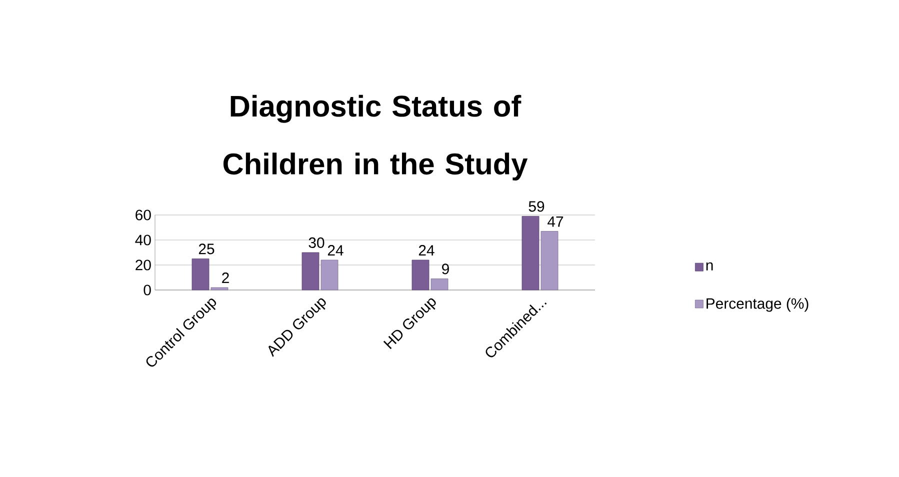 This screenshot has height=477, width=899. What do you see at coordinates (147, 290) in the screenshot?
I see `y-tick-label: 0` at bounding box center [147, 290].